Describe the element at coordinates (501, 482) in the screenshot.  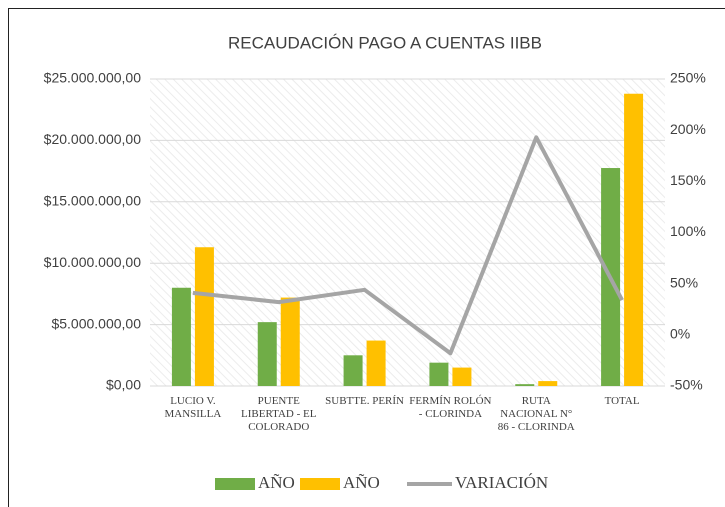
I see `legend-label: VARIACIÓN` at that location.